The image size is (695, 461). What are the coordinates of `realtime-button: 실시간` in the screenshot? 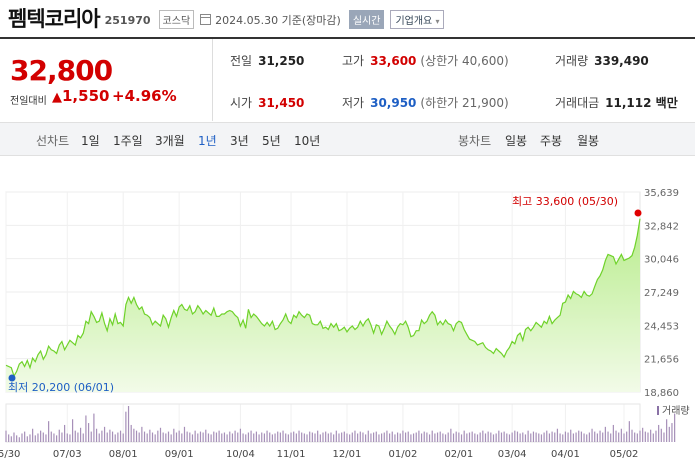 It's located at (366, 19).